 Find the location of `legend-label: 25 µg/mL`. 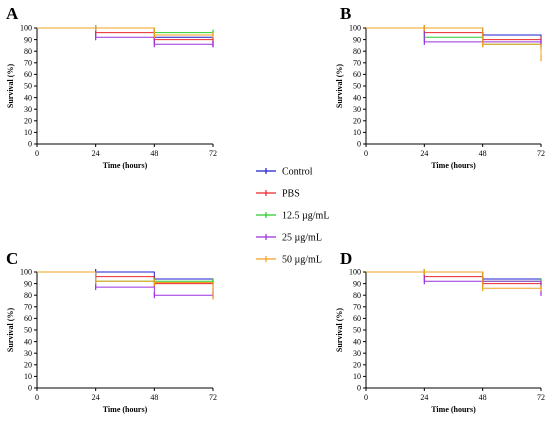

legend-label: 25 µg/mL is located at coordinates (302, 238).